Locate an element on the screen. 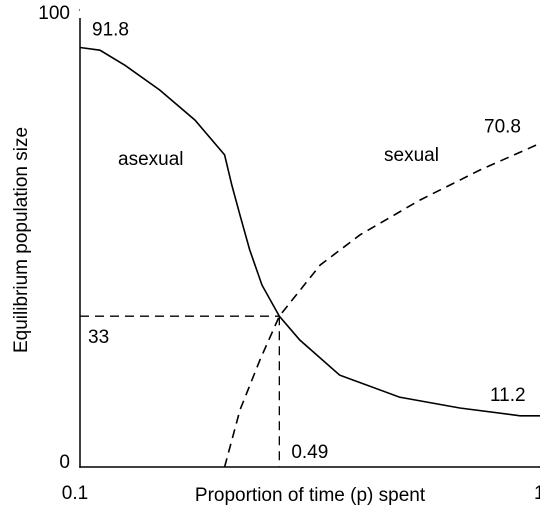 The height and width of the screenshot is (512, 540). intersection-y-label: 33 is located at coordinates (98, 337).